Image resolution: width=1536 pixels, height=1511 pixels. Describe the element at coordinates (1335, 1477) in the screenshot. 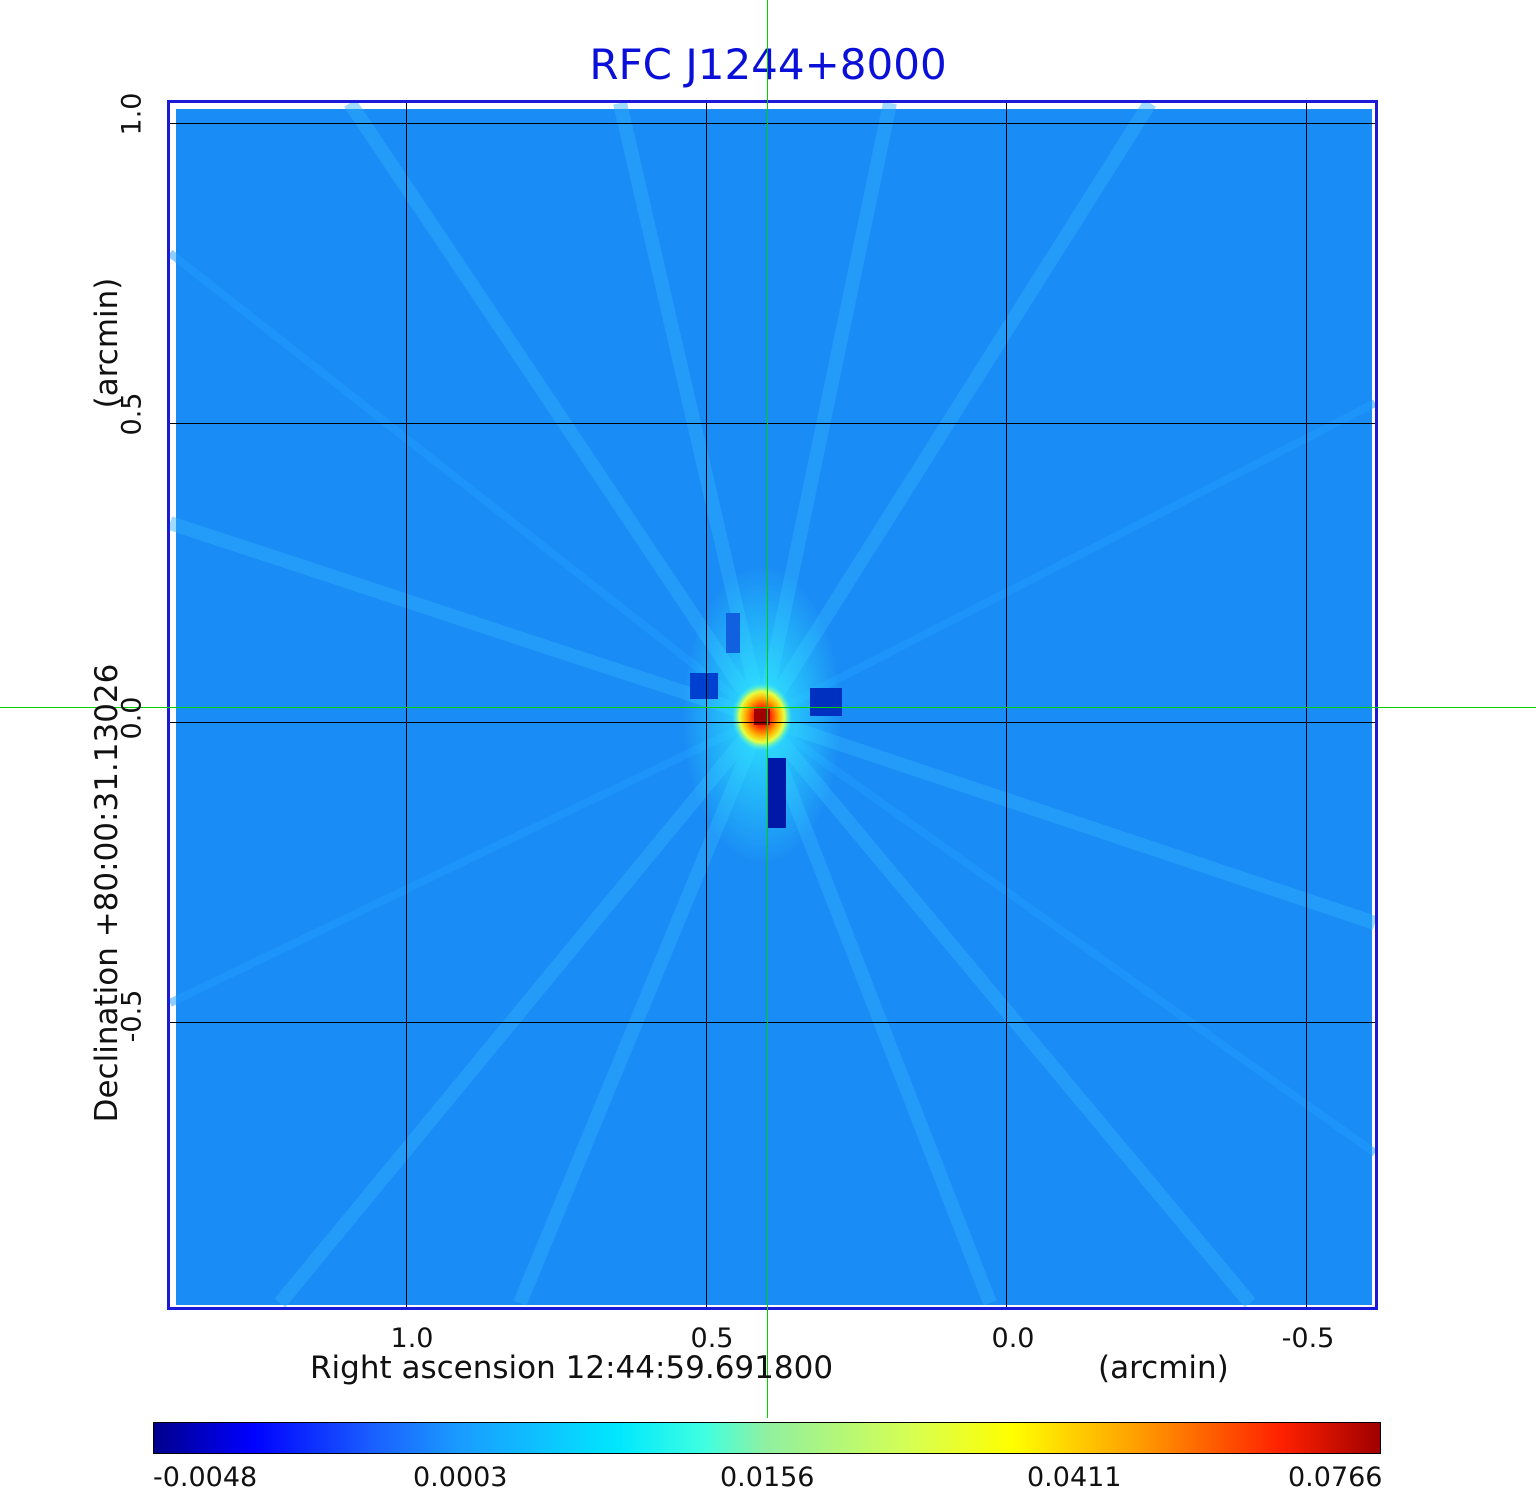

I see `colorbar-tick-label: 0.0766` at that location.